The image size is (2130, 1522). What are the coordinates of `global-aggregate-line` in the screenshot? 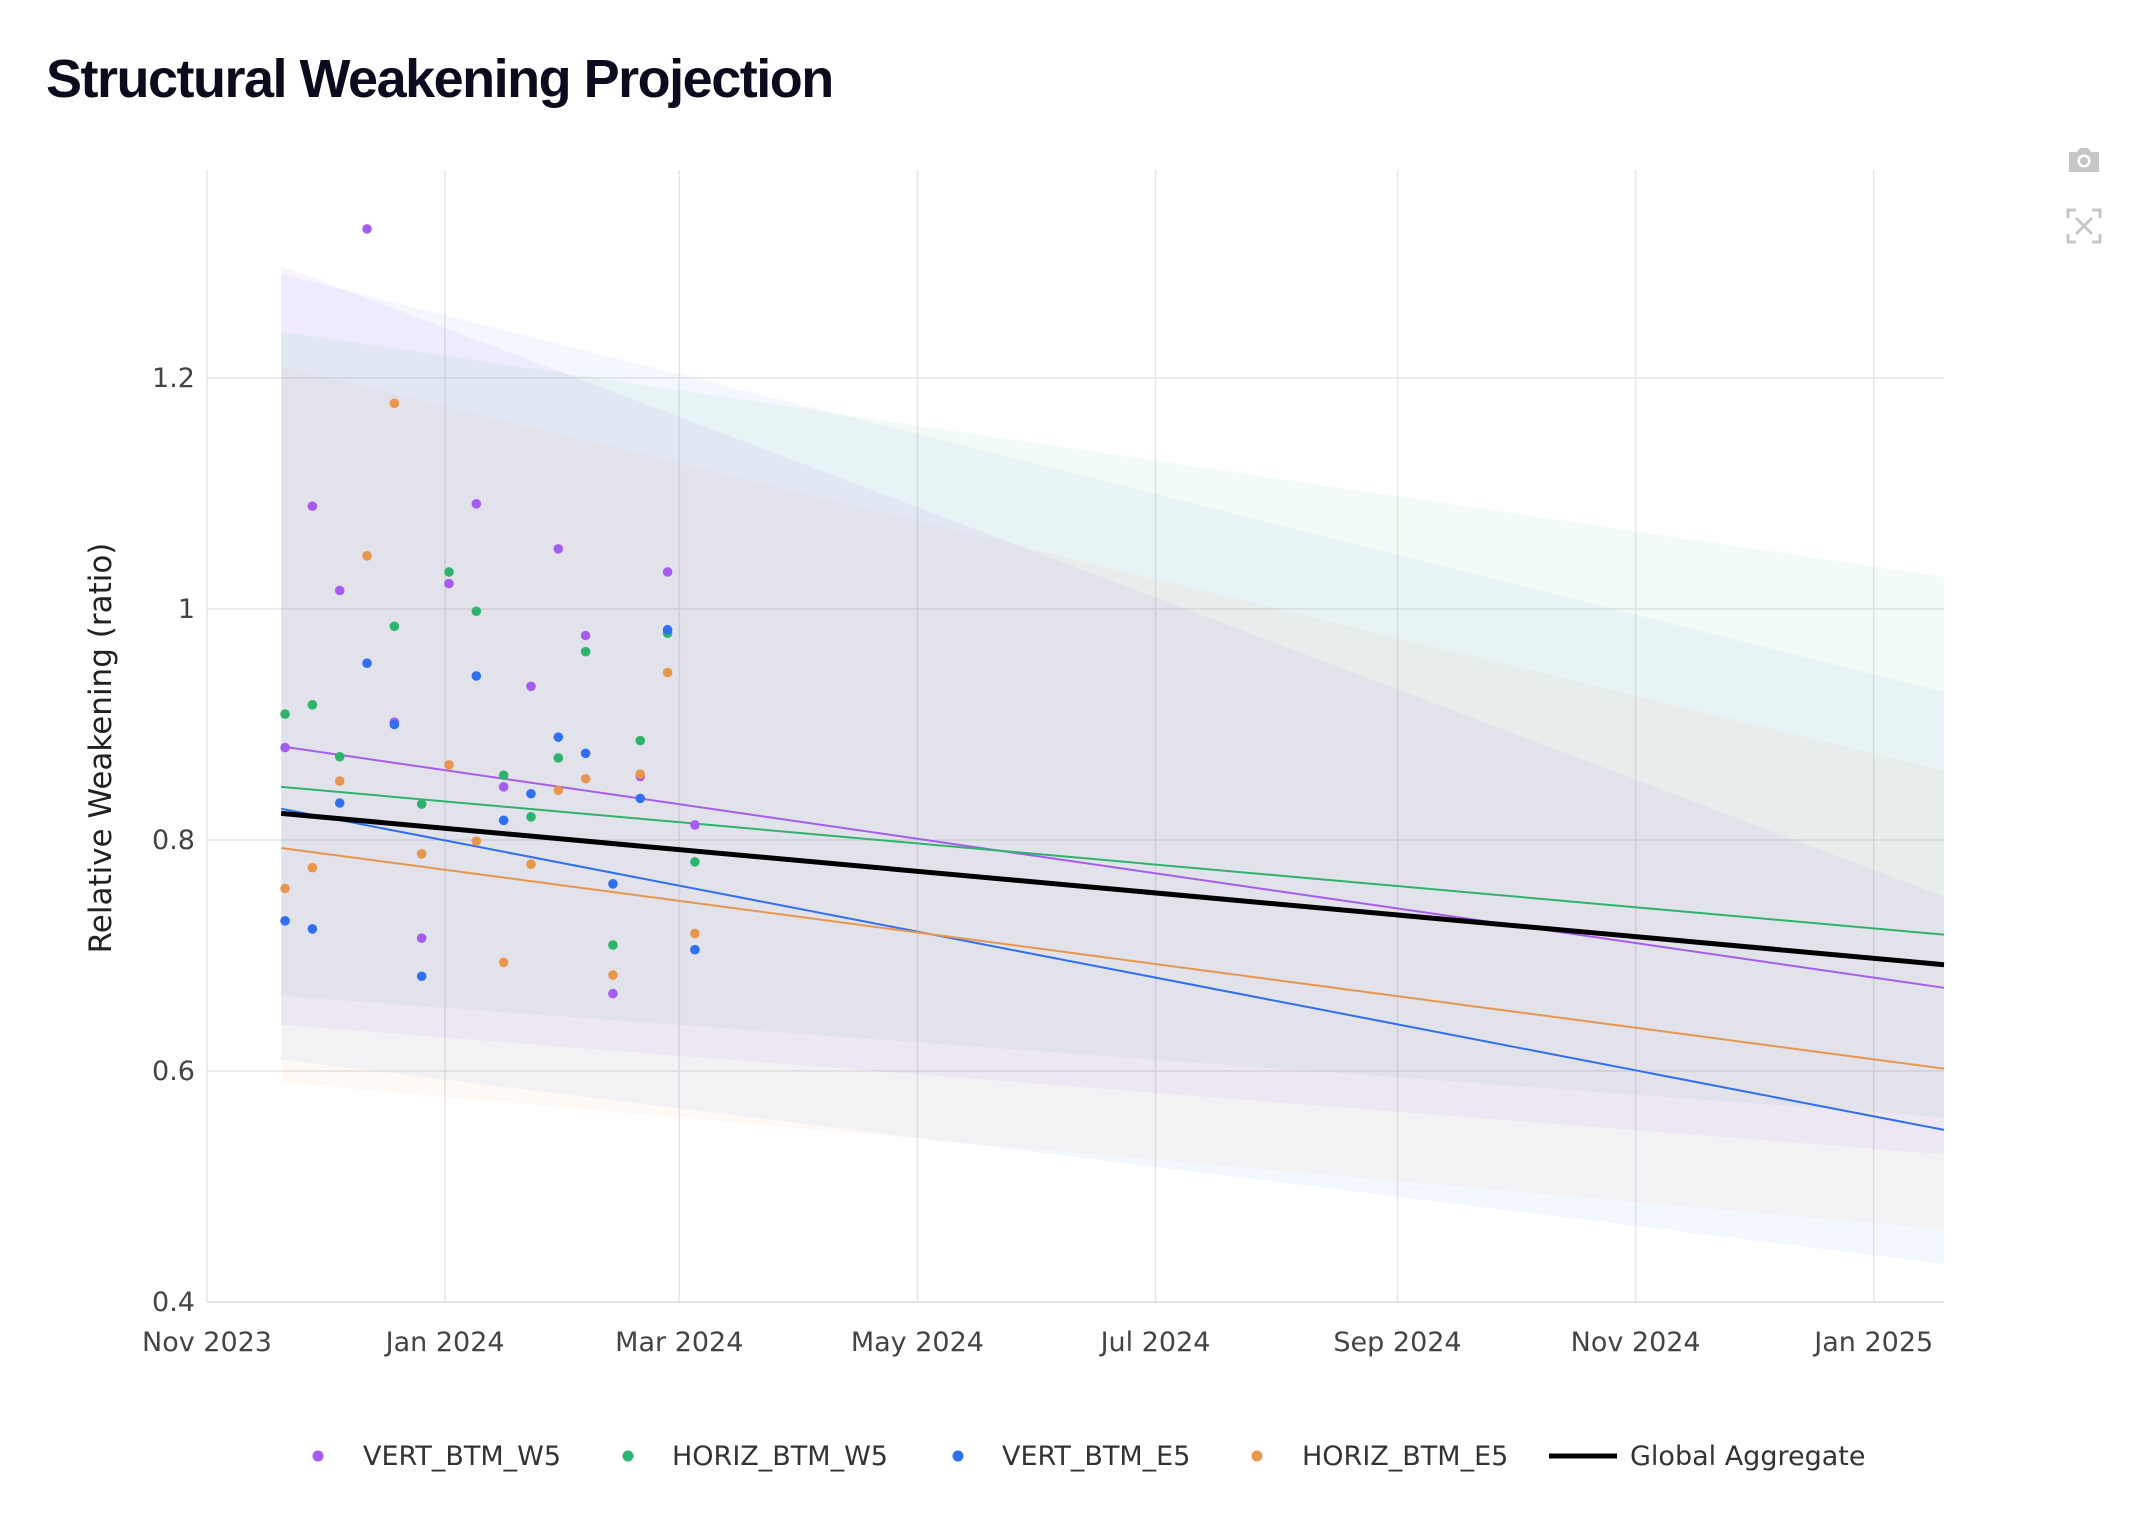 It's located at (1112, 889).